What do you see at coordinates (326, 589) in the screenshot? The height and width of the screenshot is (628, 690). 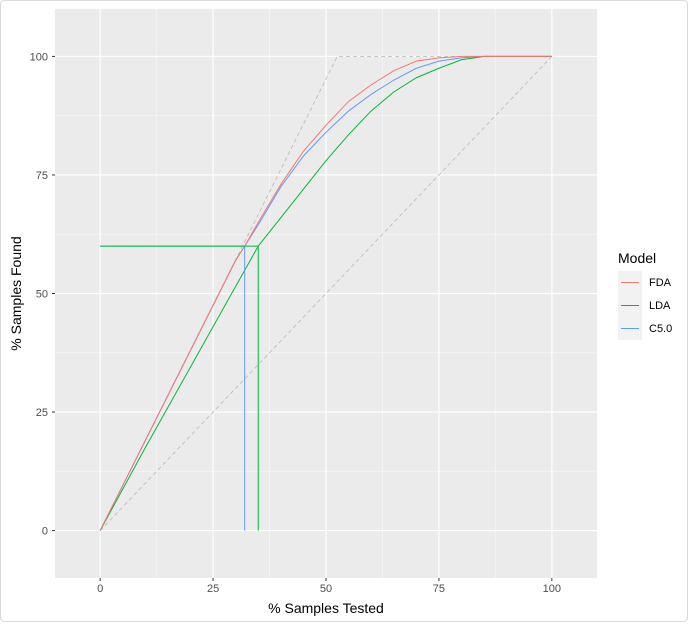 I see `x-tick-label: 50` at bounding box center [326, 589].